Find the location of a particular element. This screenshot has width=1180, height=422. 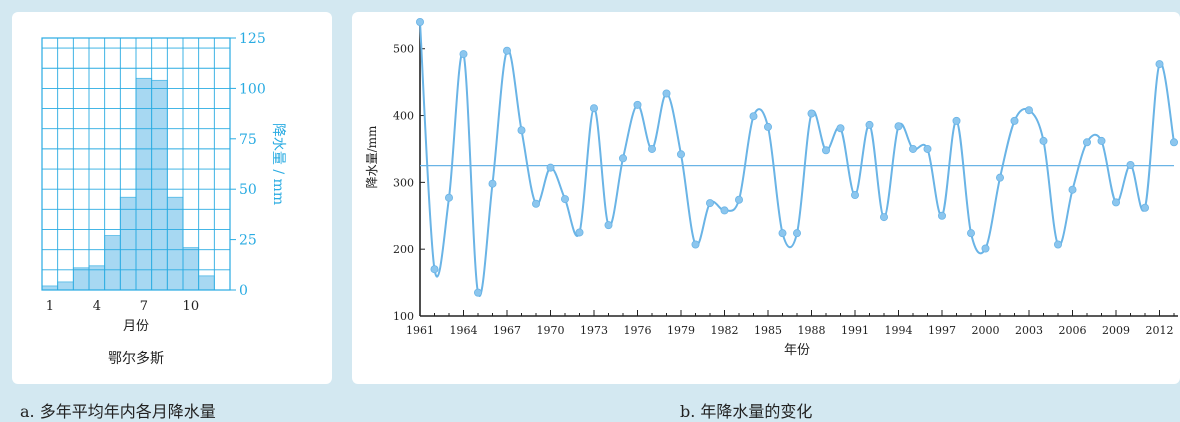

point-1970 is located at coordinates (550, 167).